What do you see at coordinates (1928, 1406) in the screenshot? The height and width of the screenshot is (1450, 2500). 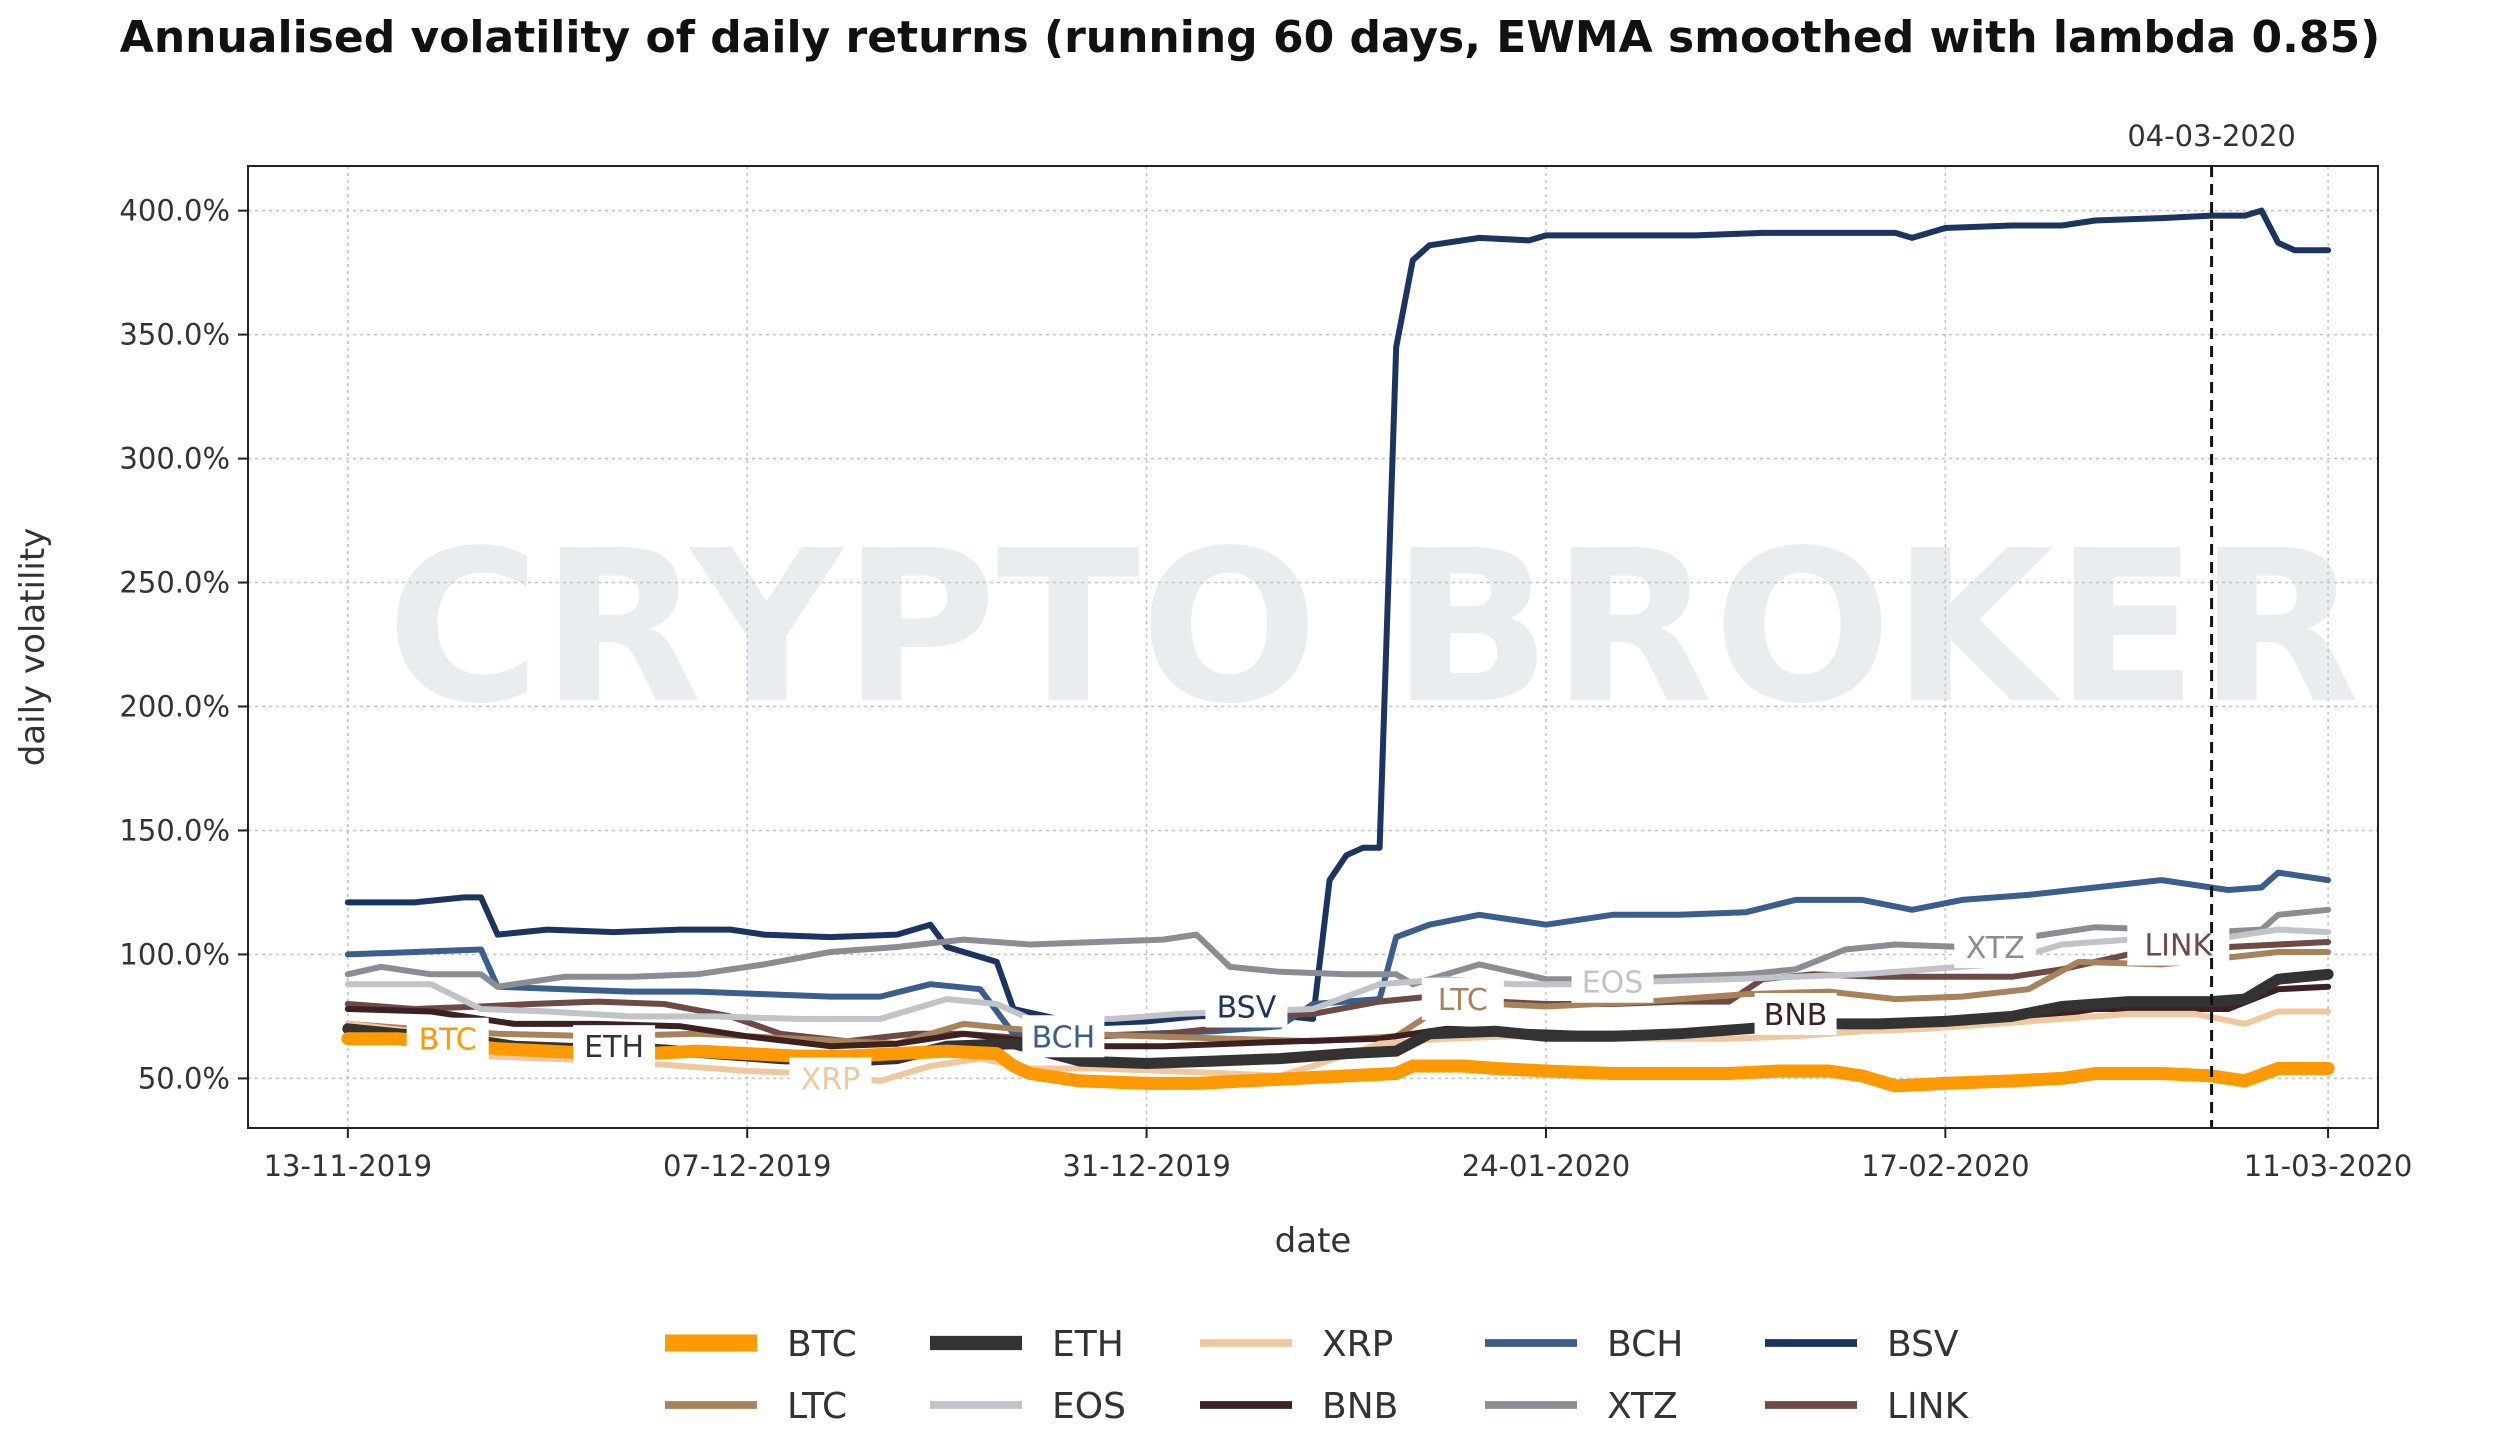 I see `legend-label: LINK` at bounding box center [1928, 1406].